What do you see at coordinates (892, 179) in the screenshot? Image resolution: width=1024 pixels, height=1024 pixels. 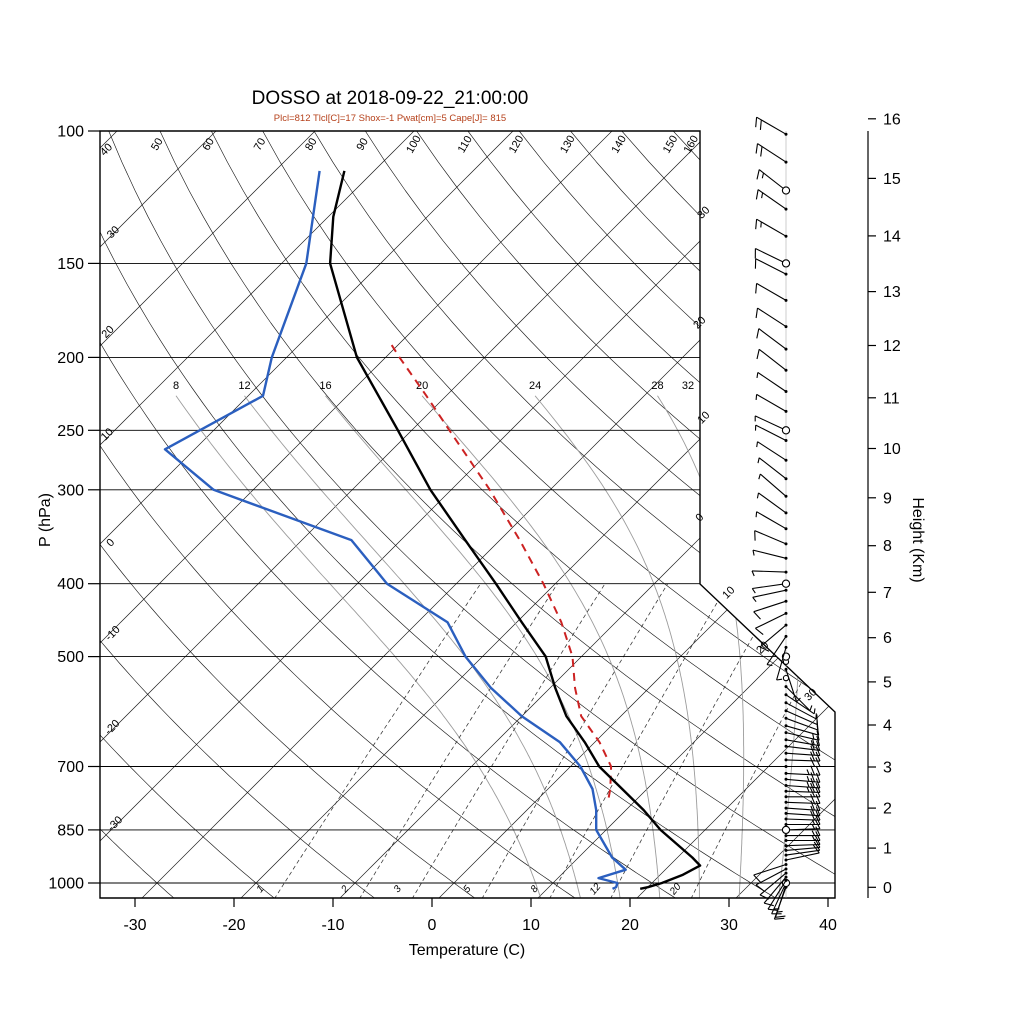 I see `svg-text: 15` at bounding box center [892, 179].